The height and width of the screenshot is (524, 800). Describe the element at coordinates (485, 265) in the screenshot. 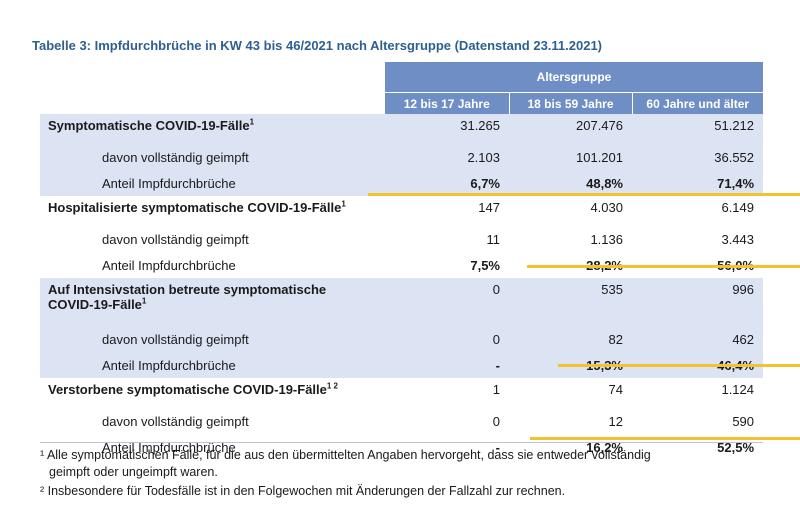

I see `table-cell: 7,5%` at that location.